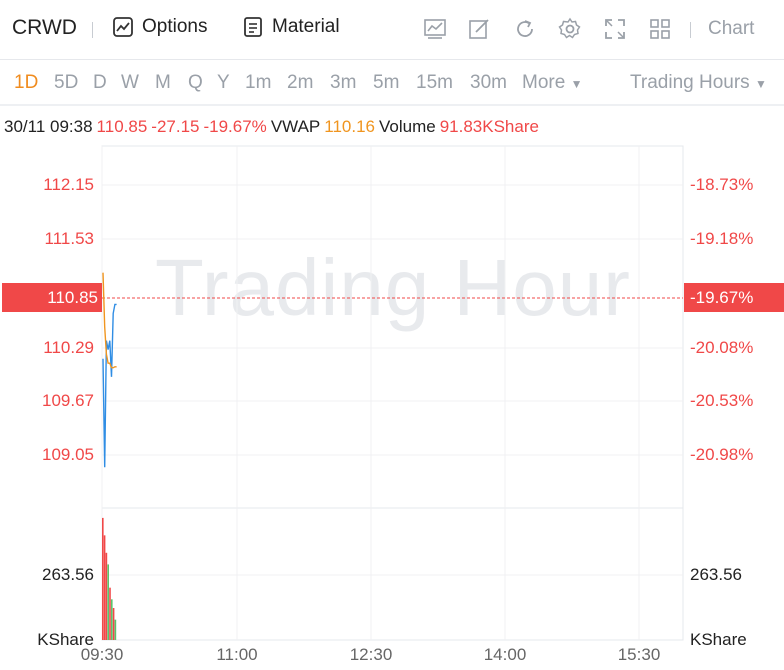 The height and width of the screenshot is (670, 784). I want to click on document-icon, so click(253, 27).